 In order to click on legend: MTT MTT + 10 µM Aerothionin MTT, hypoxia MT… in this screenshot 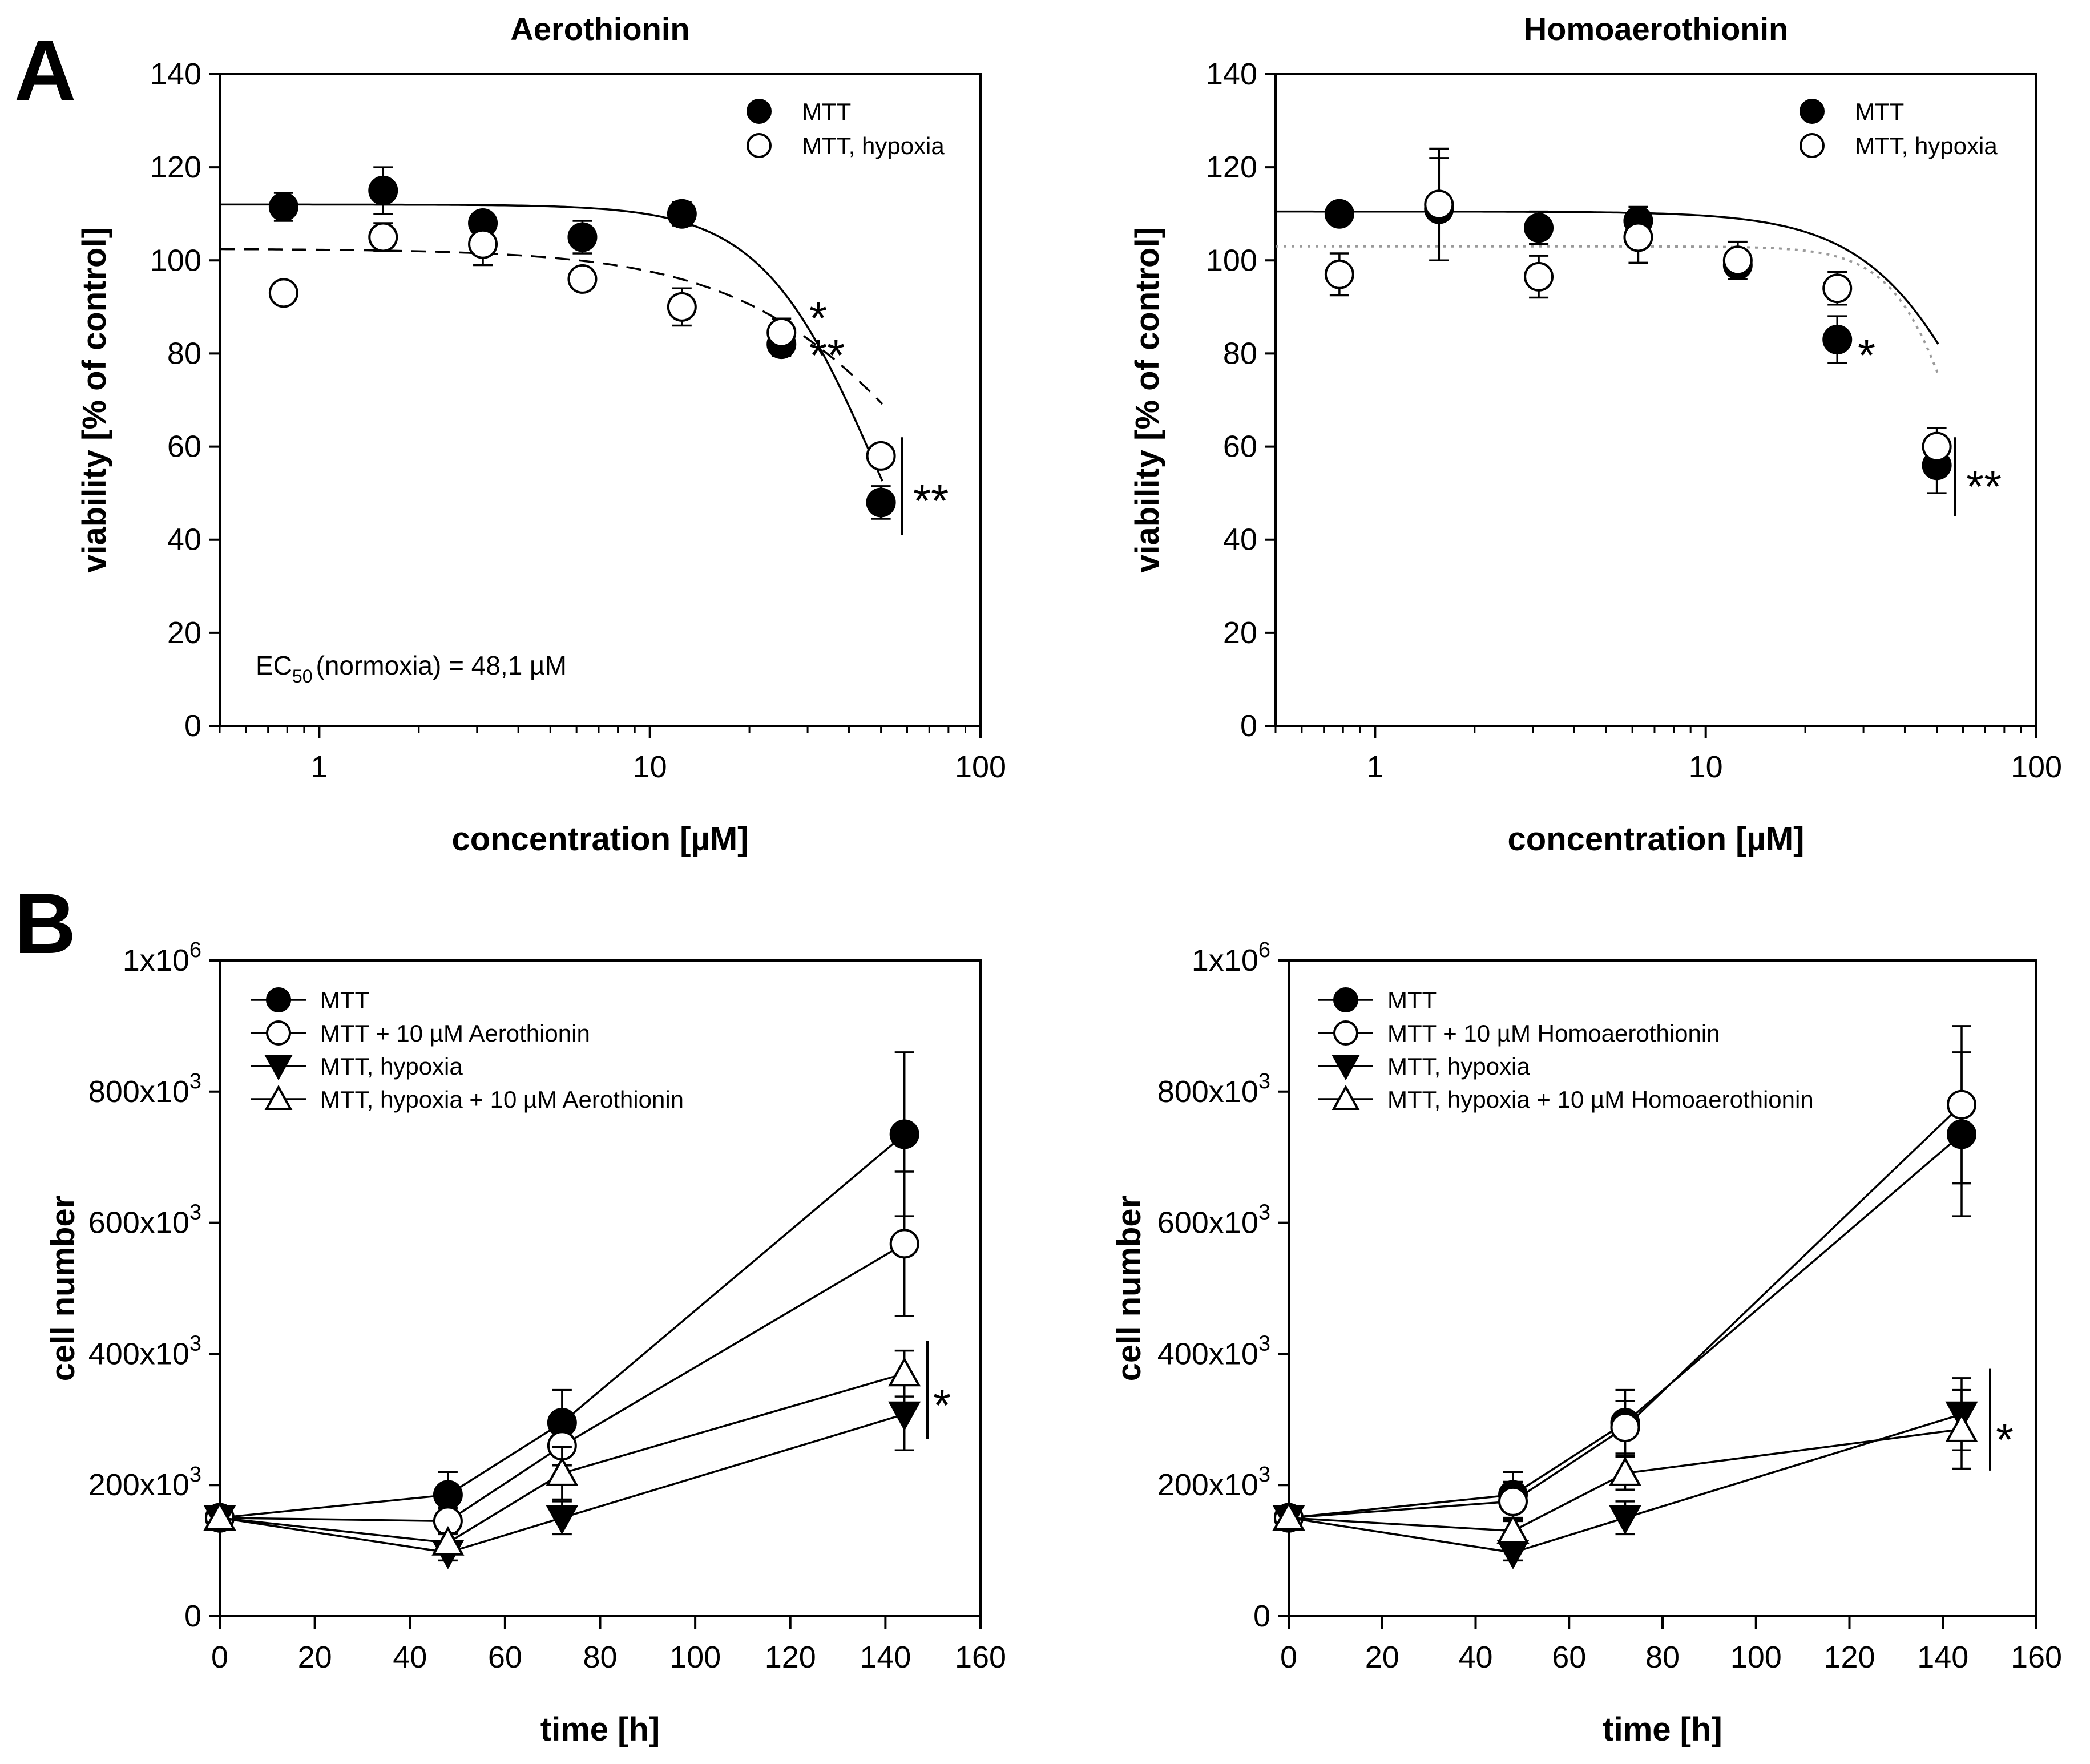, I will do `click(467, 1050)`.